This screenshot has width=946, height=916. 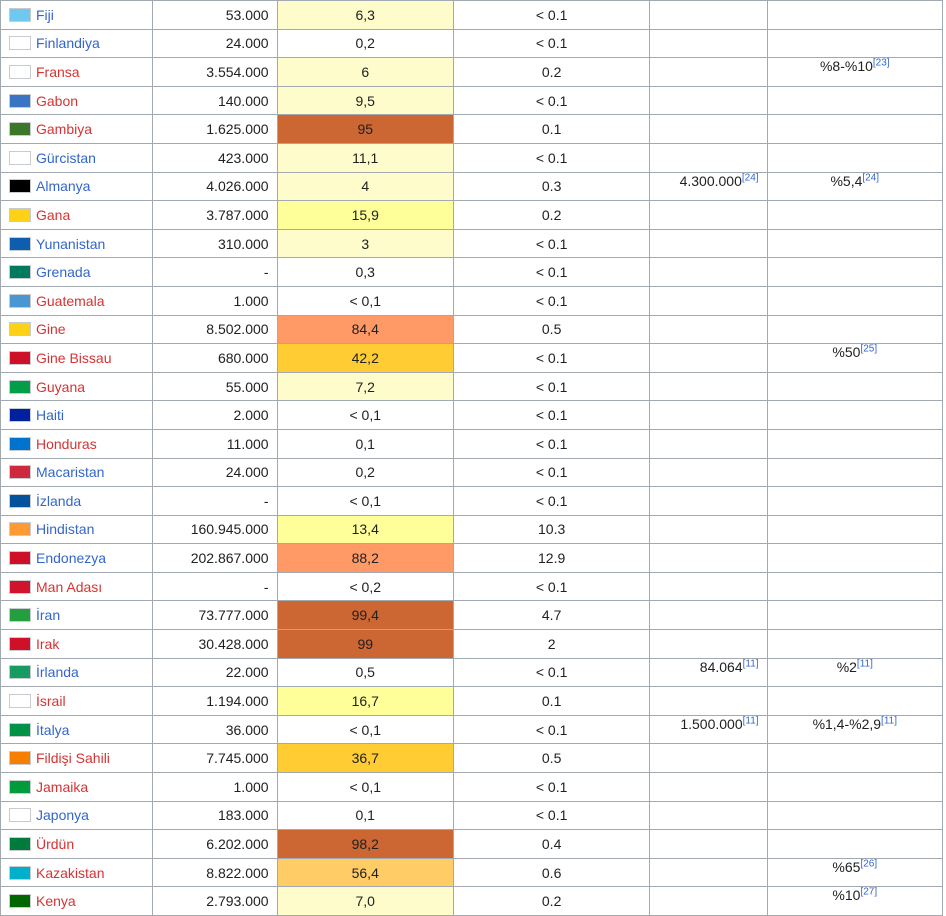 I want to click on muslim-population-cell: 2.793.000, so click(x=215, y=901).